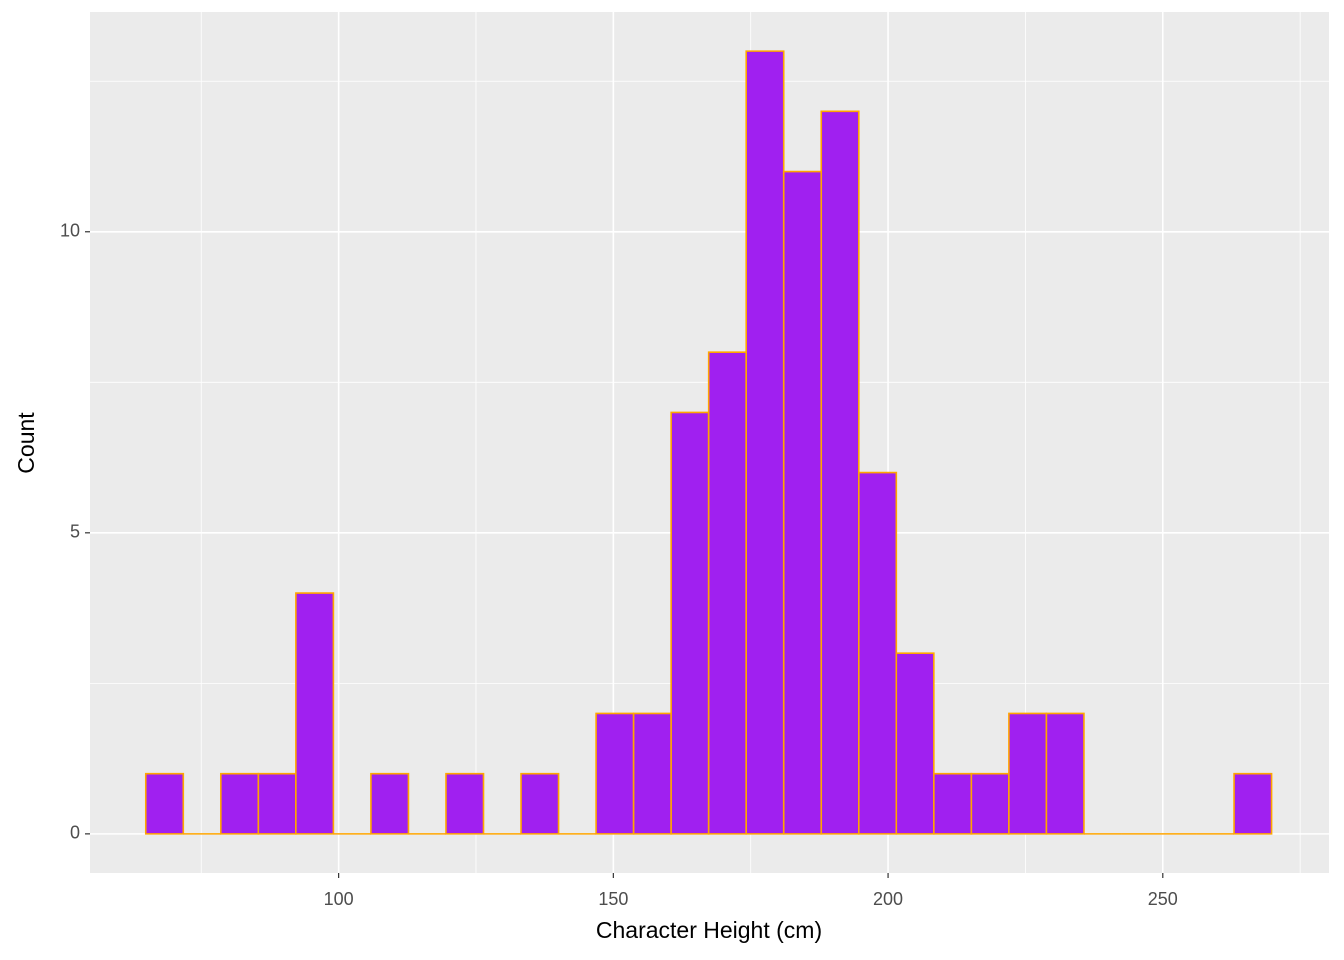 The height and width of the screenshot is (960, 1344). What do you see at coordinates (613, 899) in the screenshot?
I see `x-tick-label: 150` at bounding box center [613, 899].